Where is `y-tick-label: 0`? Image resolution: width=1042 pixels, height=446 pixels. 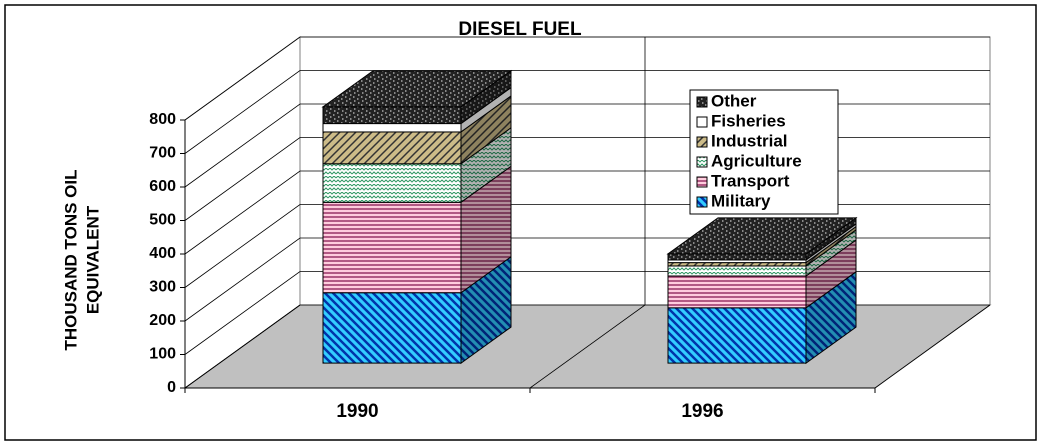 y-tick-label: 0 is located at coordinates (171, 387).